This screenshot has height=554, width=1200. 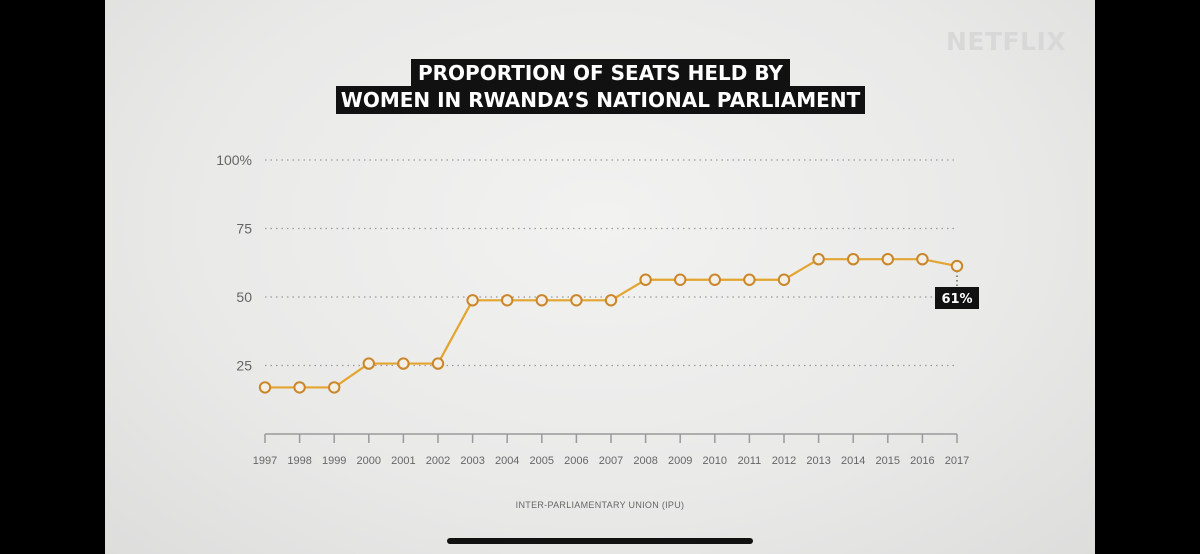 I want to click on x-tick-label: 2007, so click(x=611, y=461).